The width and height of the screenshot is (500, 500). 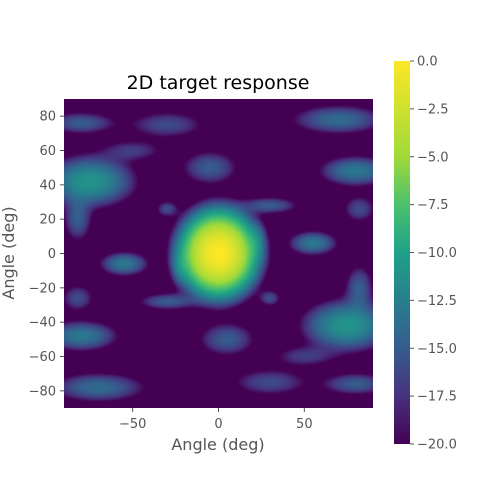 What do you see at coordinates (217, 444) in the screenshot?
I see `x-axis-label: Angle (deg)` at bounding box center [217, 444].